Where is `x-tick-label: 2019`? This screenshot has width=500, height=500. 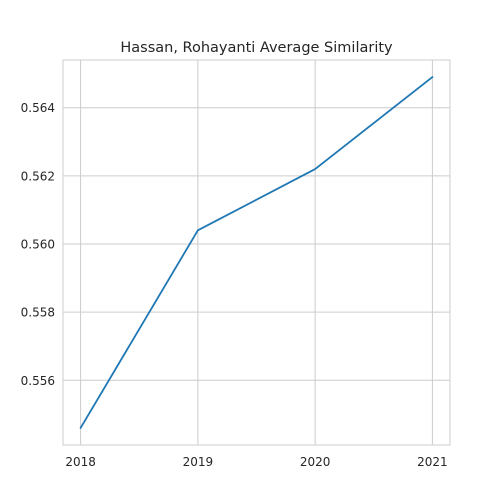
x-tick-label: 2019 is located at coordinates (198, 462).